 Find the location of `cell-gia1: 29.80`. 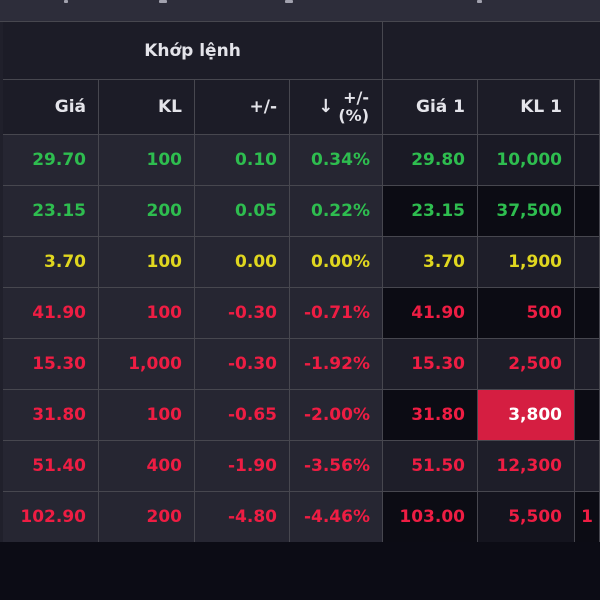

cell-gia1: 29.80 is located at coordinates (430, 160).